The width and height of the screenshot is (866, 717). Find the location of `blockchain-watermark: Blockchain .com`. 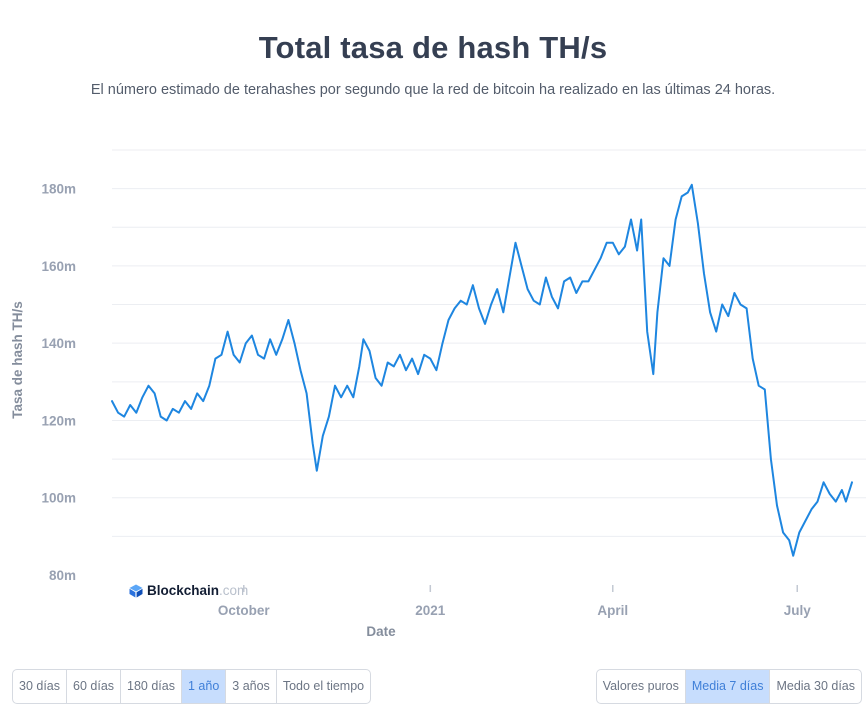

blockchain-watermark: Blockchain .com is located at coordinates (188, 590).